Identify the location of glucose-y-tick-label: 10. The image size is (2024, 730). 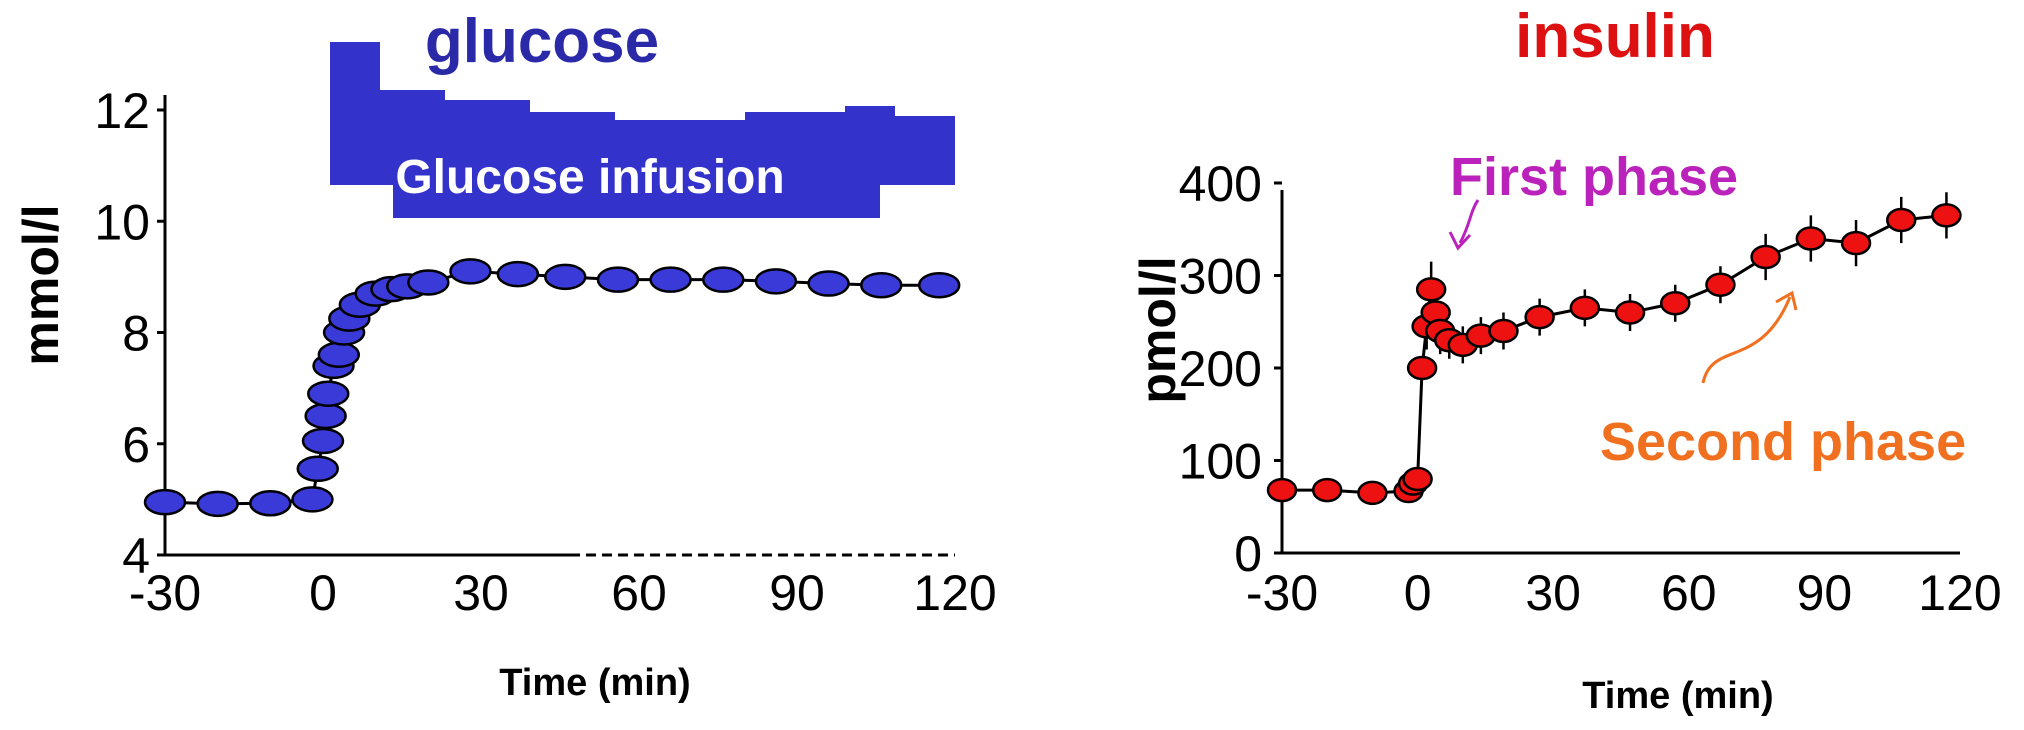
(122, 222).